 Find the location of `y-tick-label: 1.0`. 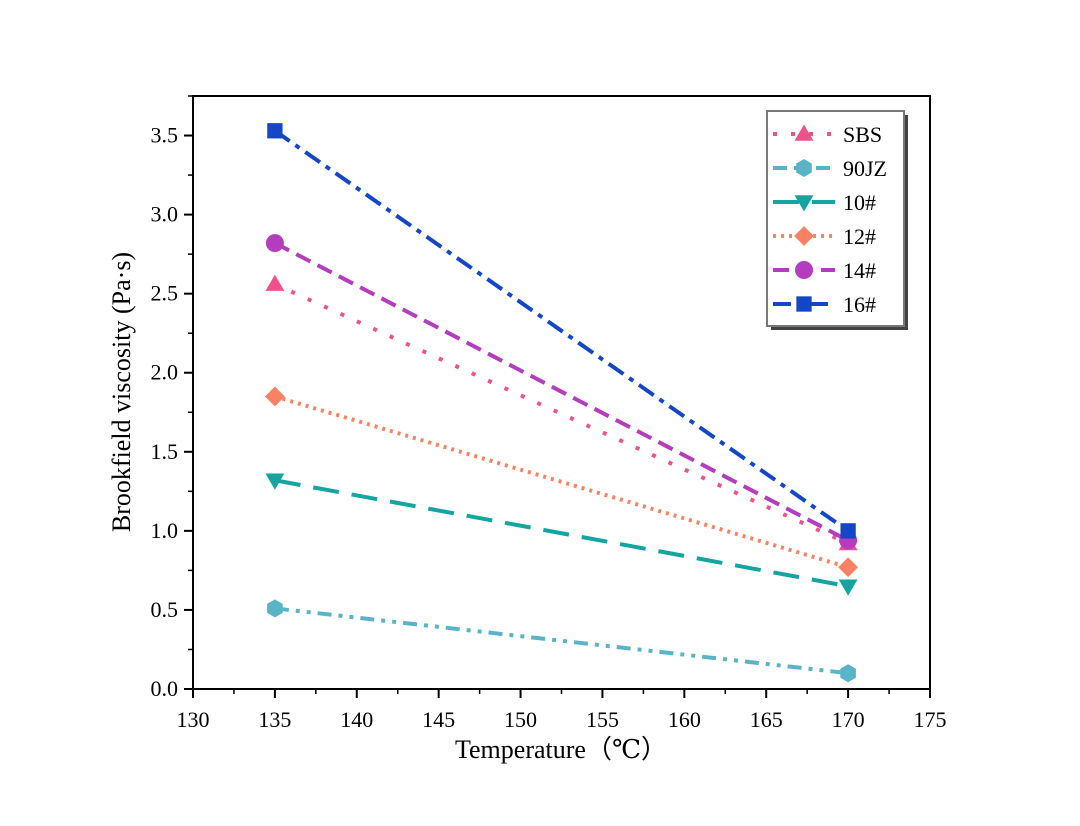

y-tick-label: 1.0 is located at coordinates (165, 530).